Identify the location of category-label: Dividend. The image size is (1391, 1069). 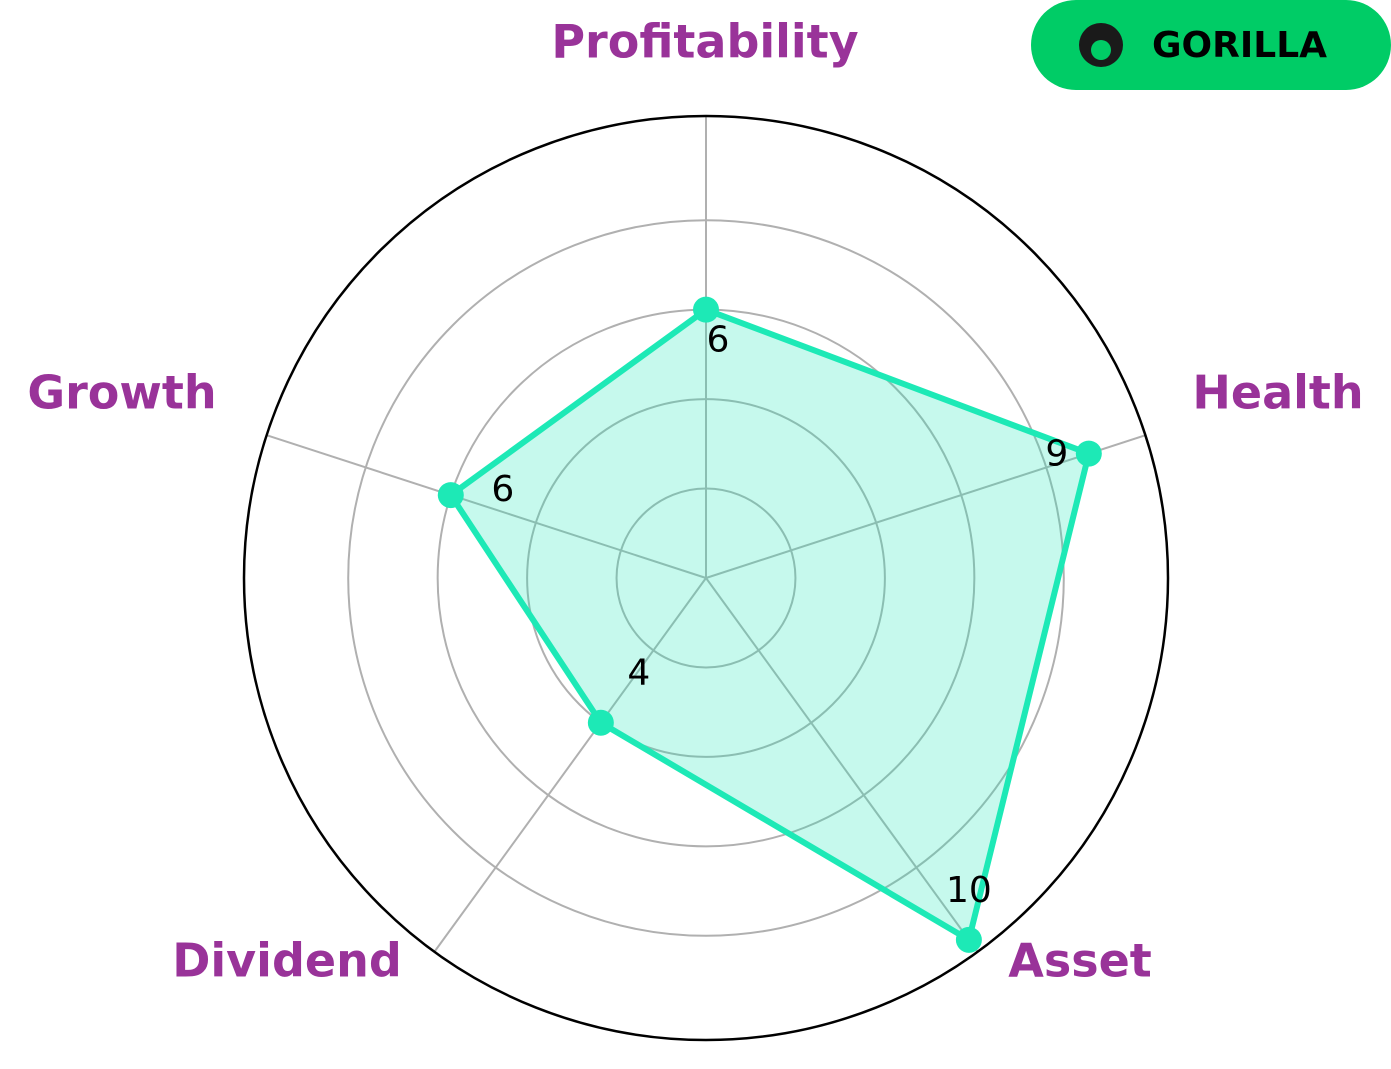
(287, 961).